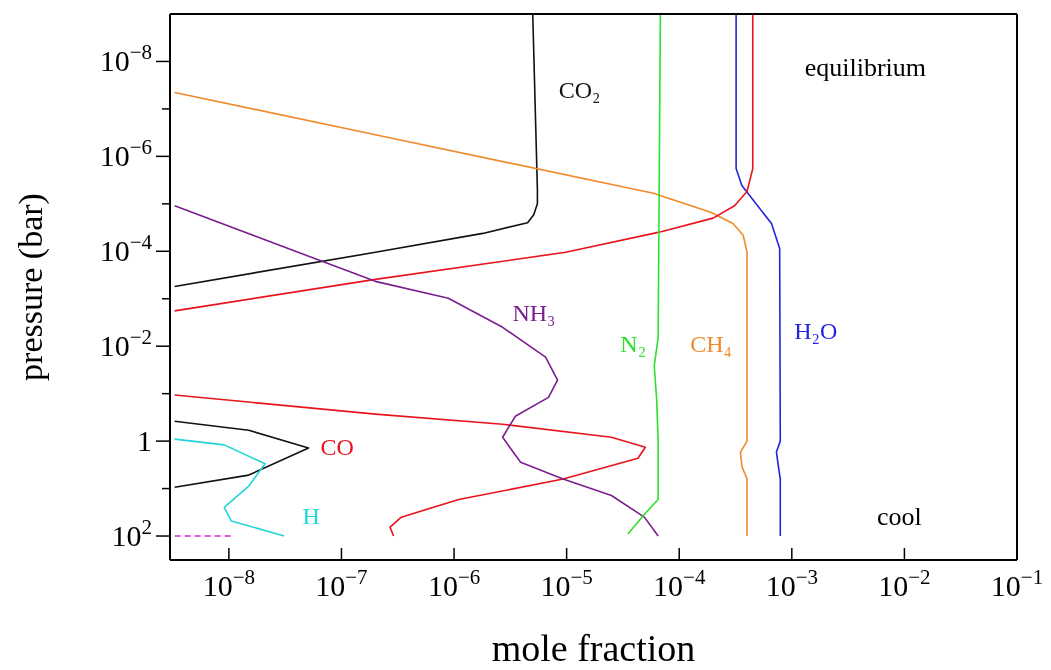 Image resolution: width=1051 pixels, height=670 pixels. I want to click on x-tick-label: 10$^{−3}$, so click(791, 583).